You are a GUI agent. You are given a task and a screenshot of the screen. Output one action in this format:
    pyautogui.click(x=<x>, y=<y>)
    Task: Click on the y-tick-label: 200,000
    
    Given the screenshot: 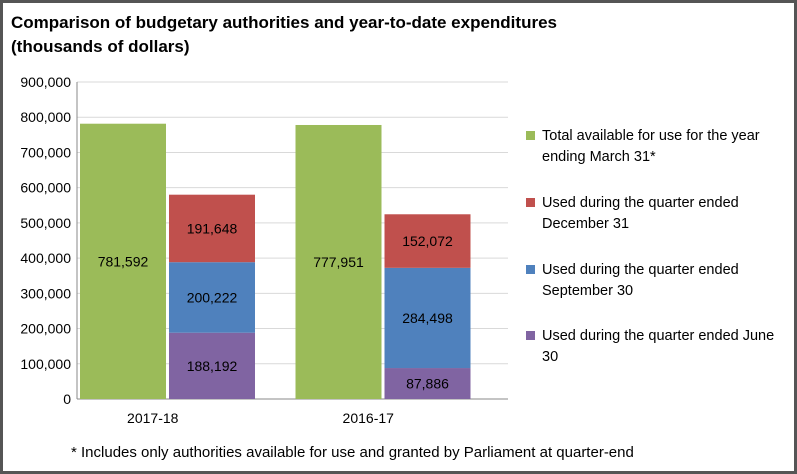 What is the action you would take?
    pyautogui.click(x=45, y=329)
    